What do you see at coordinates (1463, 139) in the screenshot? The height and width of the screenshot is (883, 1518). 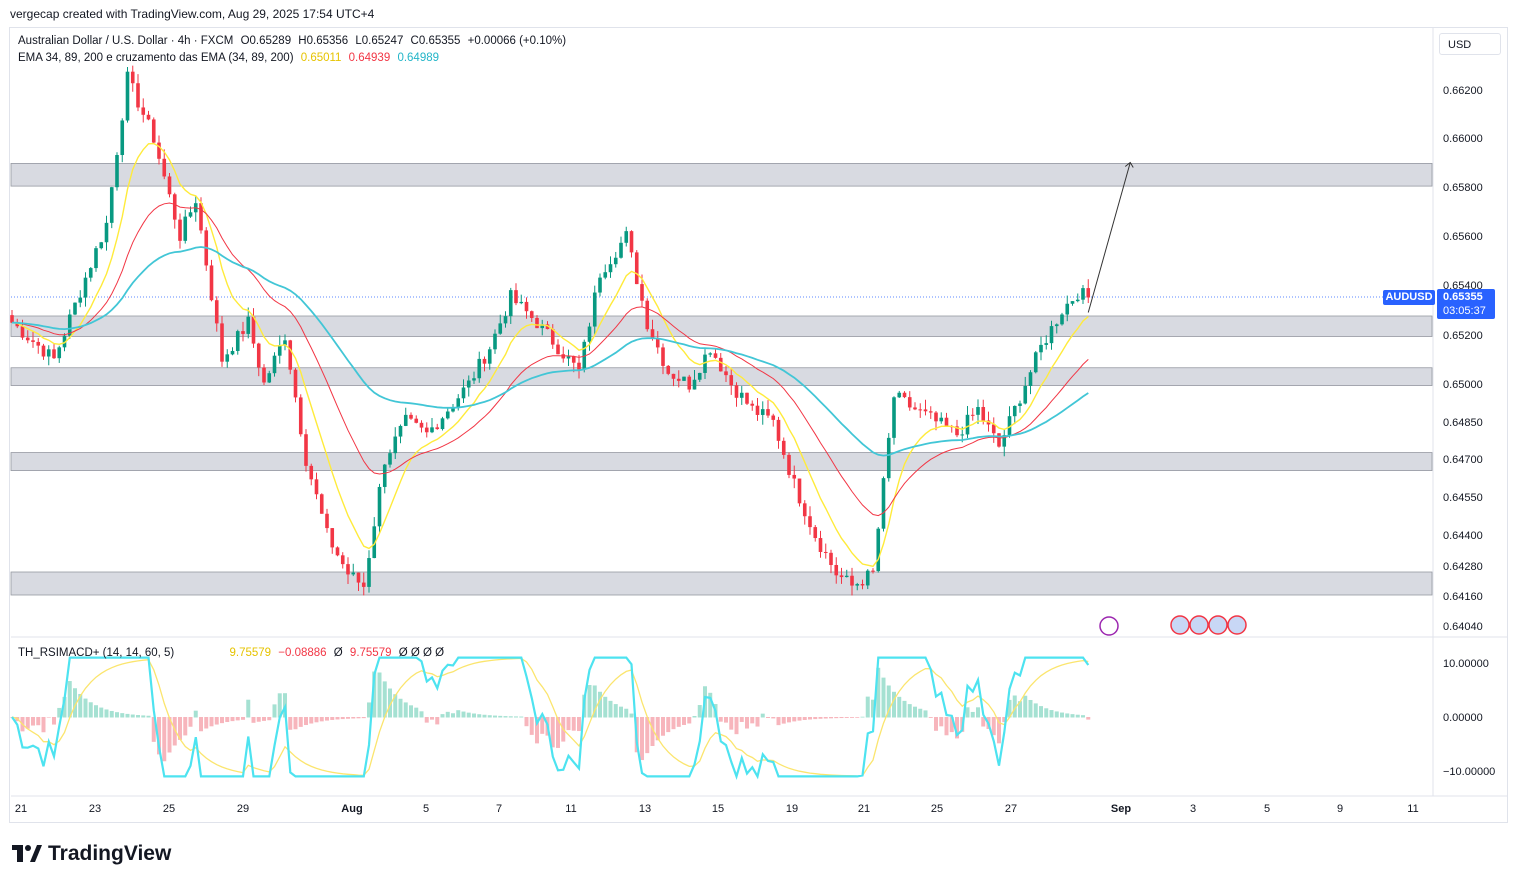 I see `price-tick-label: 0.66000` at bounding box center [1463, 139].